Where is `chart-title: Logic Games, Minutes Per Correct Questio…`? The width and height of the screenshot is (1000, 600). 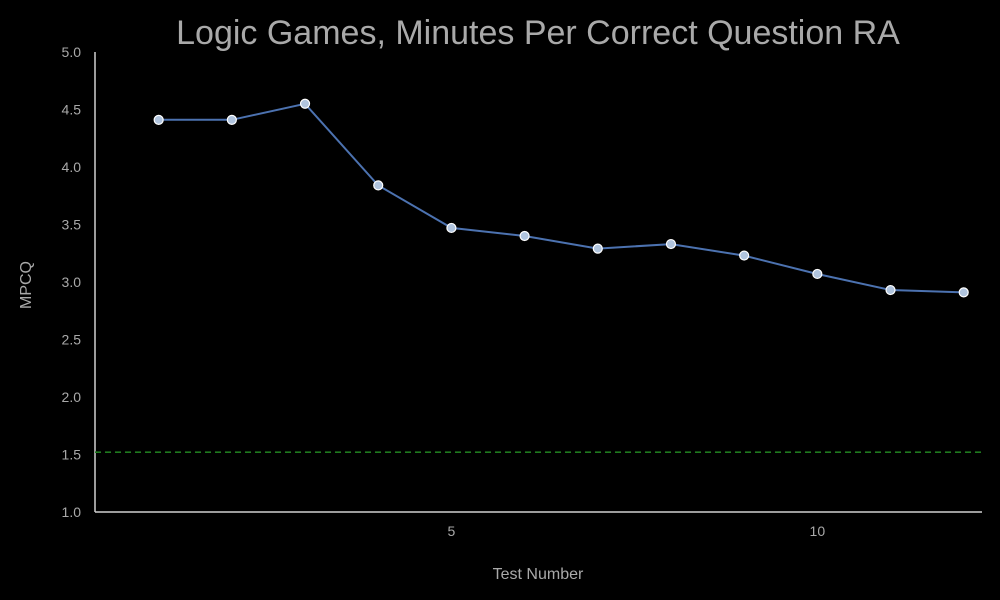
chart-title: Logic Games, Minutes Per Correct Questio… is located at coordinates (538, 33).